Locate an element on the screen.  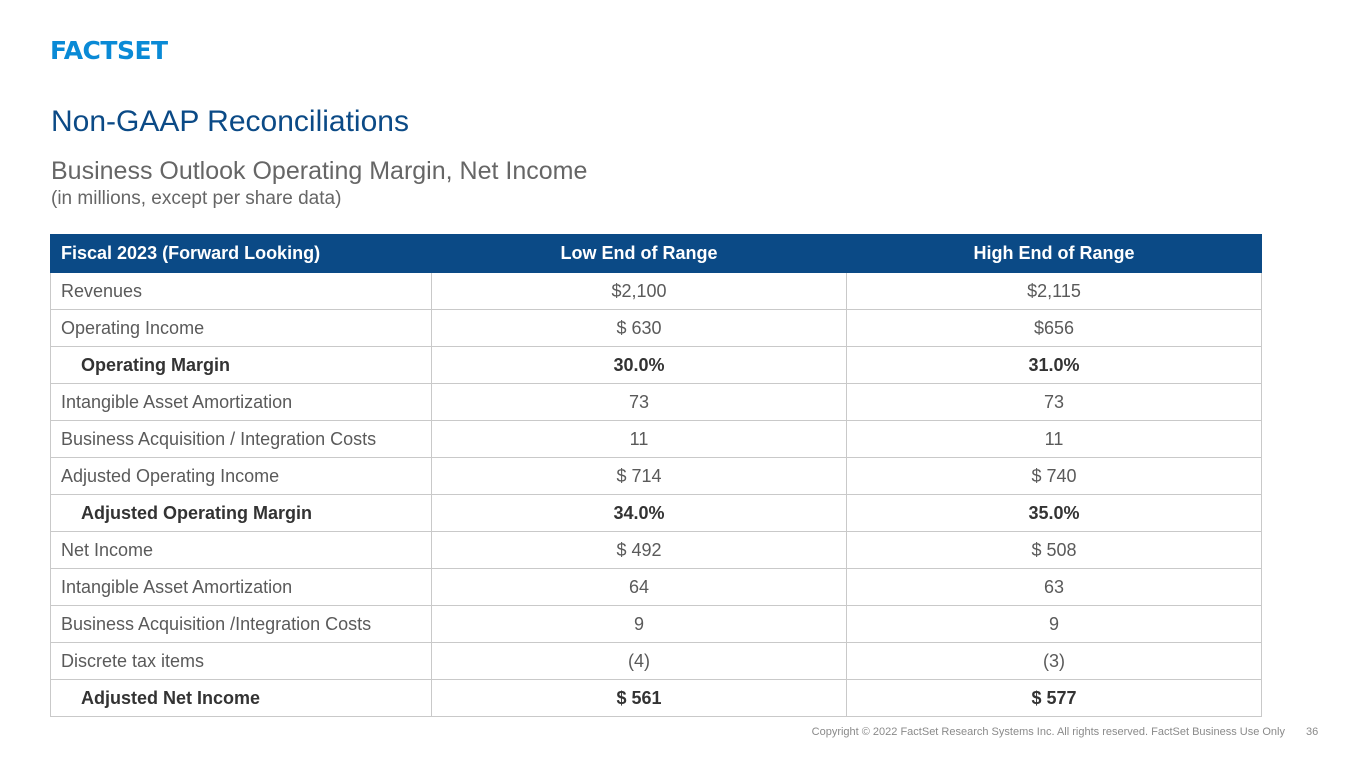
row-label: Adjusted Operating Income is located at coordinates (241, 476).